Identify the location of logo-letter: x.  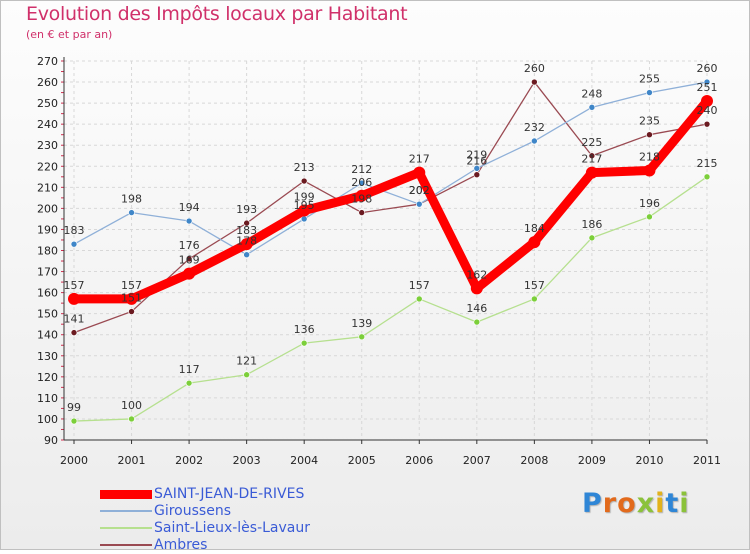
(646, 503).